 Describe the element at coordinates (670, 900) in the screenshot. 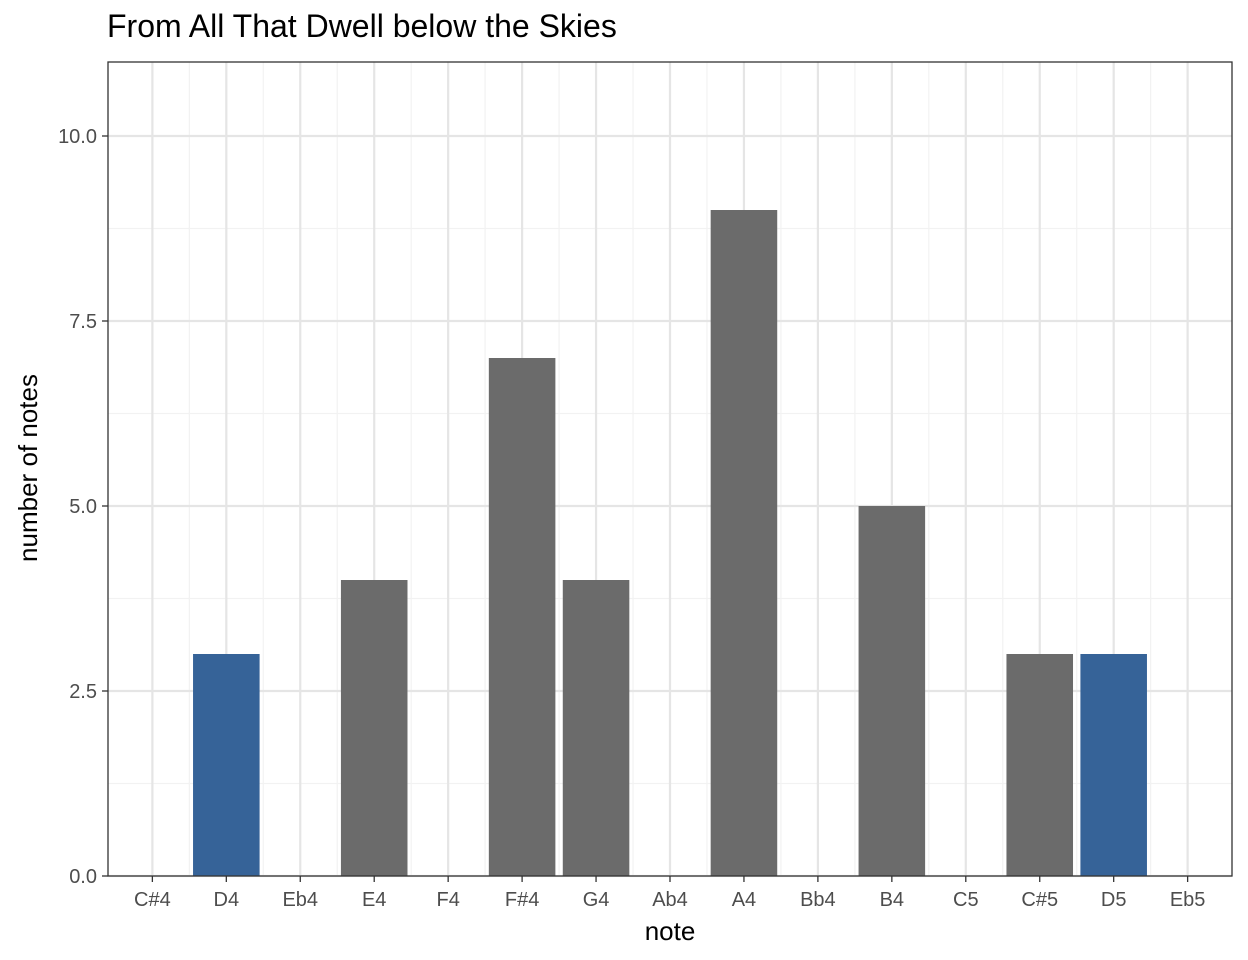

I see `x-tick-label: Ab4` at that location.